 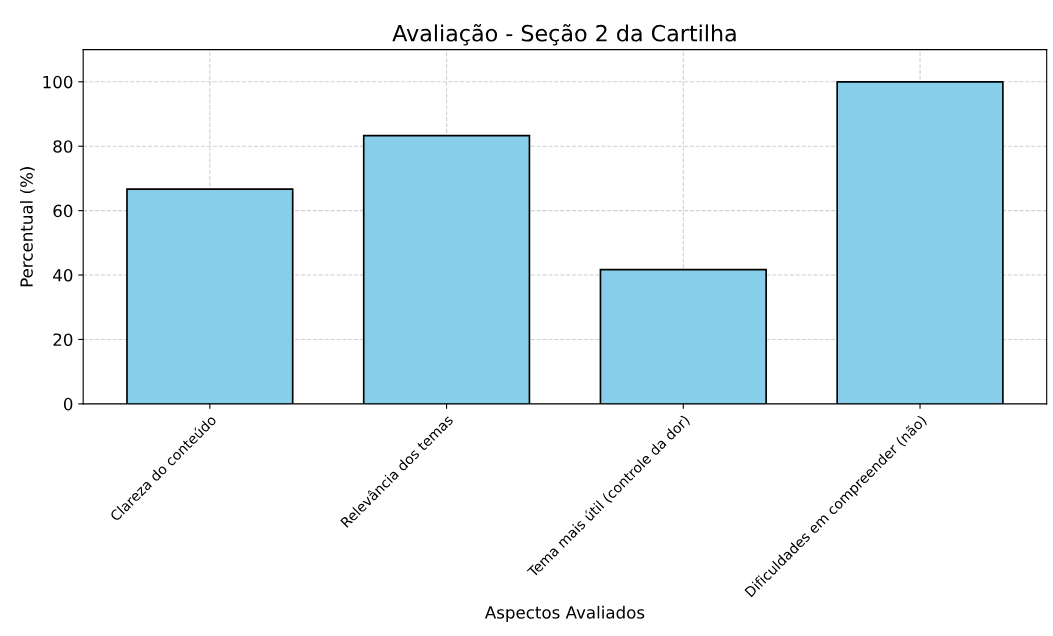 What do you see at coordinates (564, 35) in the screenshot?
I see `chart-title: Avaliação - Seção 2 da Cartilha` at bounding box center [564, 35].